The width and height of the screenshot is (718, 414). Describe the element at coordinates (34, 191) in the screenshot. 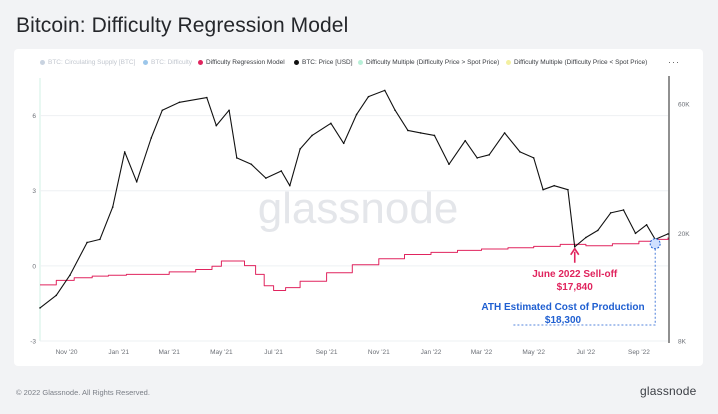

I see `y-left-tick-label: 3` at that location.